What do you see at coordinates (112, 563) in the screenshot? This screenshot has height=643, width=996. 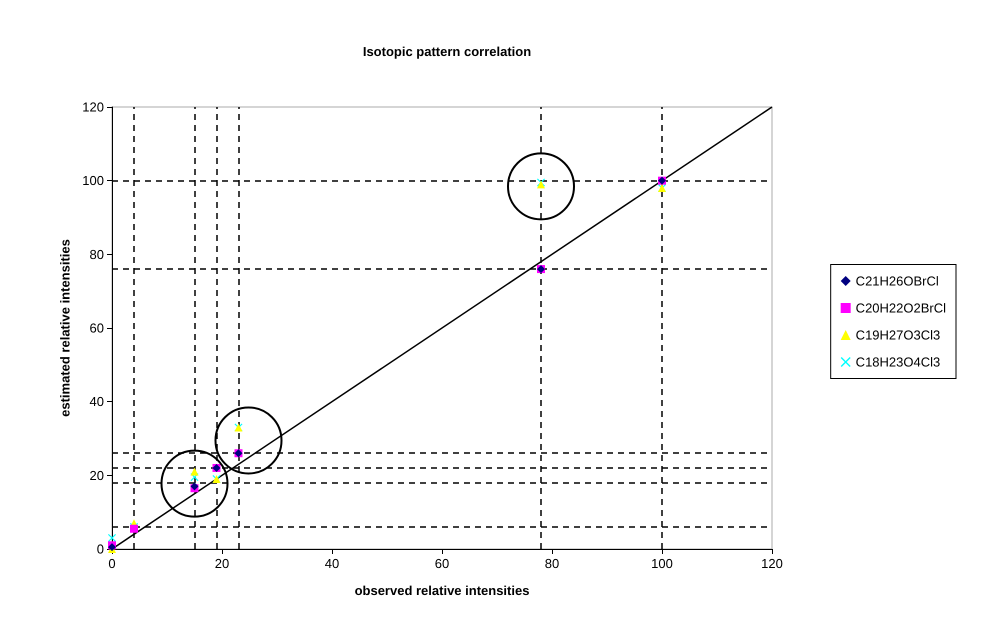 I see `x-tick-label: 0` at bounding box center [112, 563].